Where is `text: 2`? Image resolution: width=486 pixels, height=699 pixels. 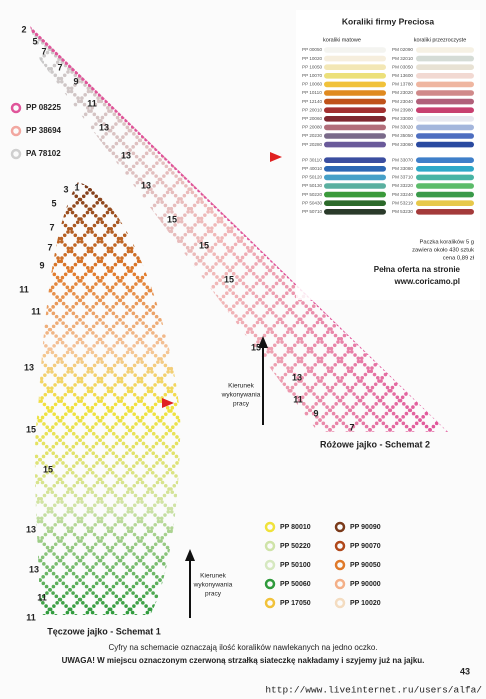
text: 2 is located at coordinates (23, 29).